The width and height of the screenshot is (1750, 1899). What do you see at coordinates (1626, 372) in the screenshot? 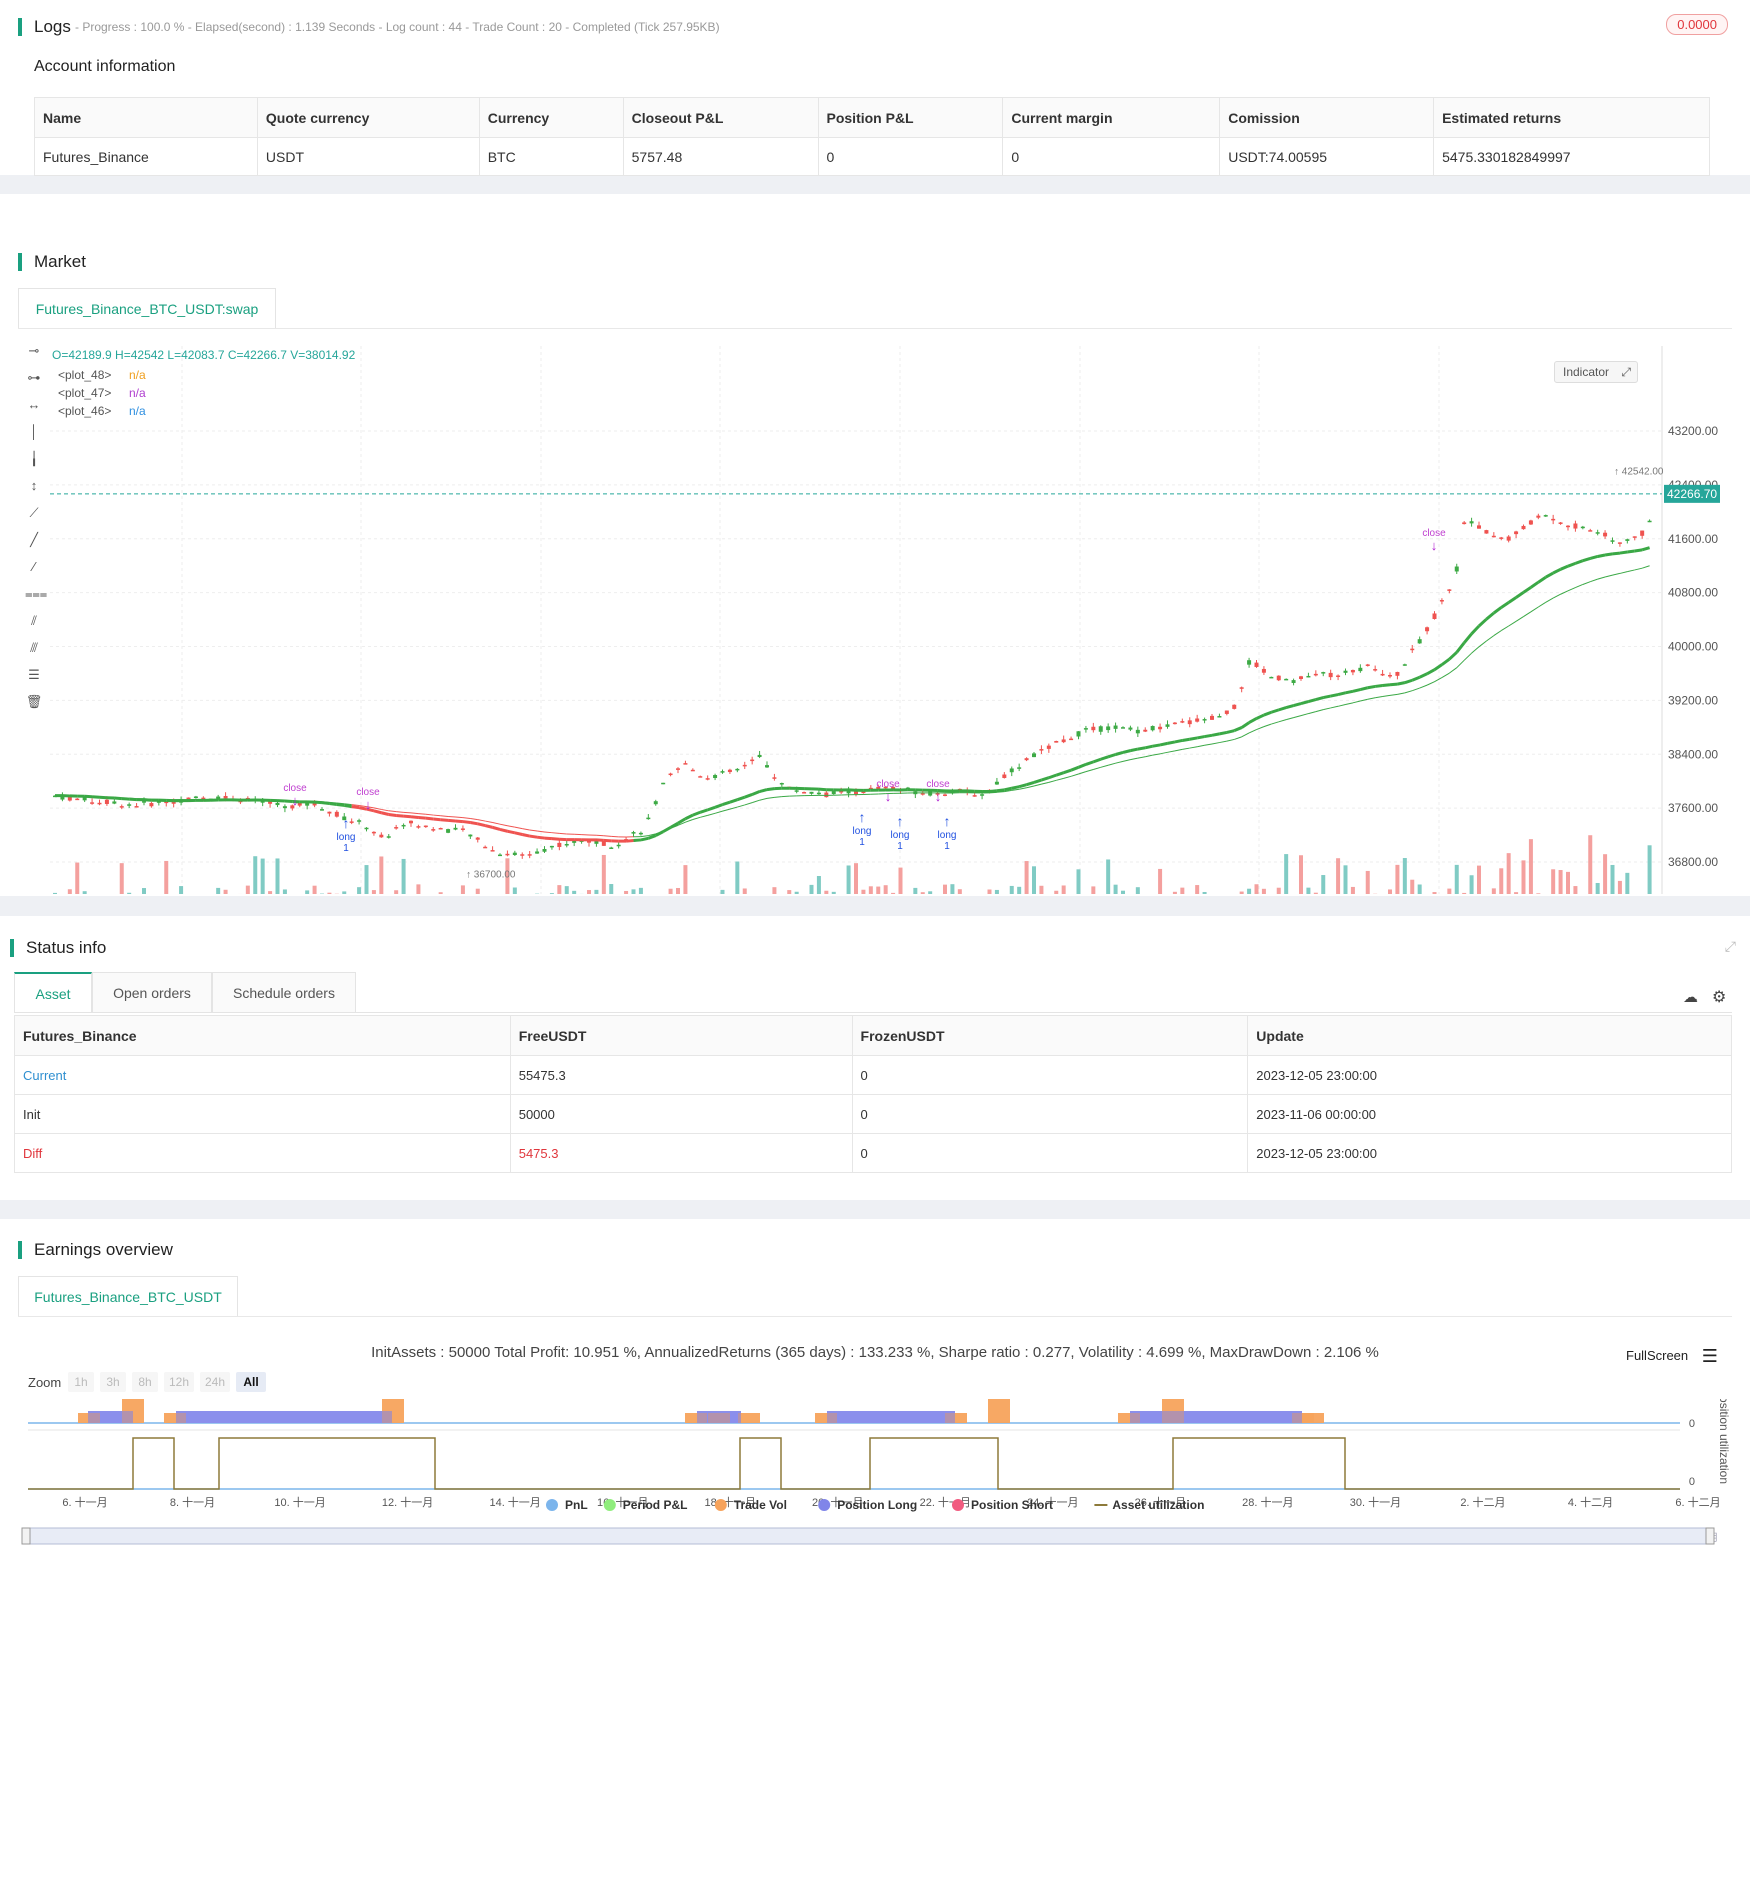
I see `expand-icon: ⤢` at bounding box center [1626, 372].